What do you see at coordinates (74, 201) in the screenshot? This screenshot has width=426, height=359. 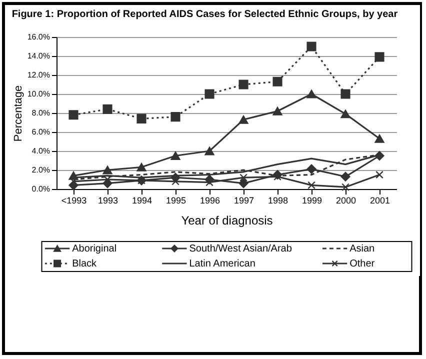 I see `x-tick-label: <1993` at bounding box center [74, 201].